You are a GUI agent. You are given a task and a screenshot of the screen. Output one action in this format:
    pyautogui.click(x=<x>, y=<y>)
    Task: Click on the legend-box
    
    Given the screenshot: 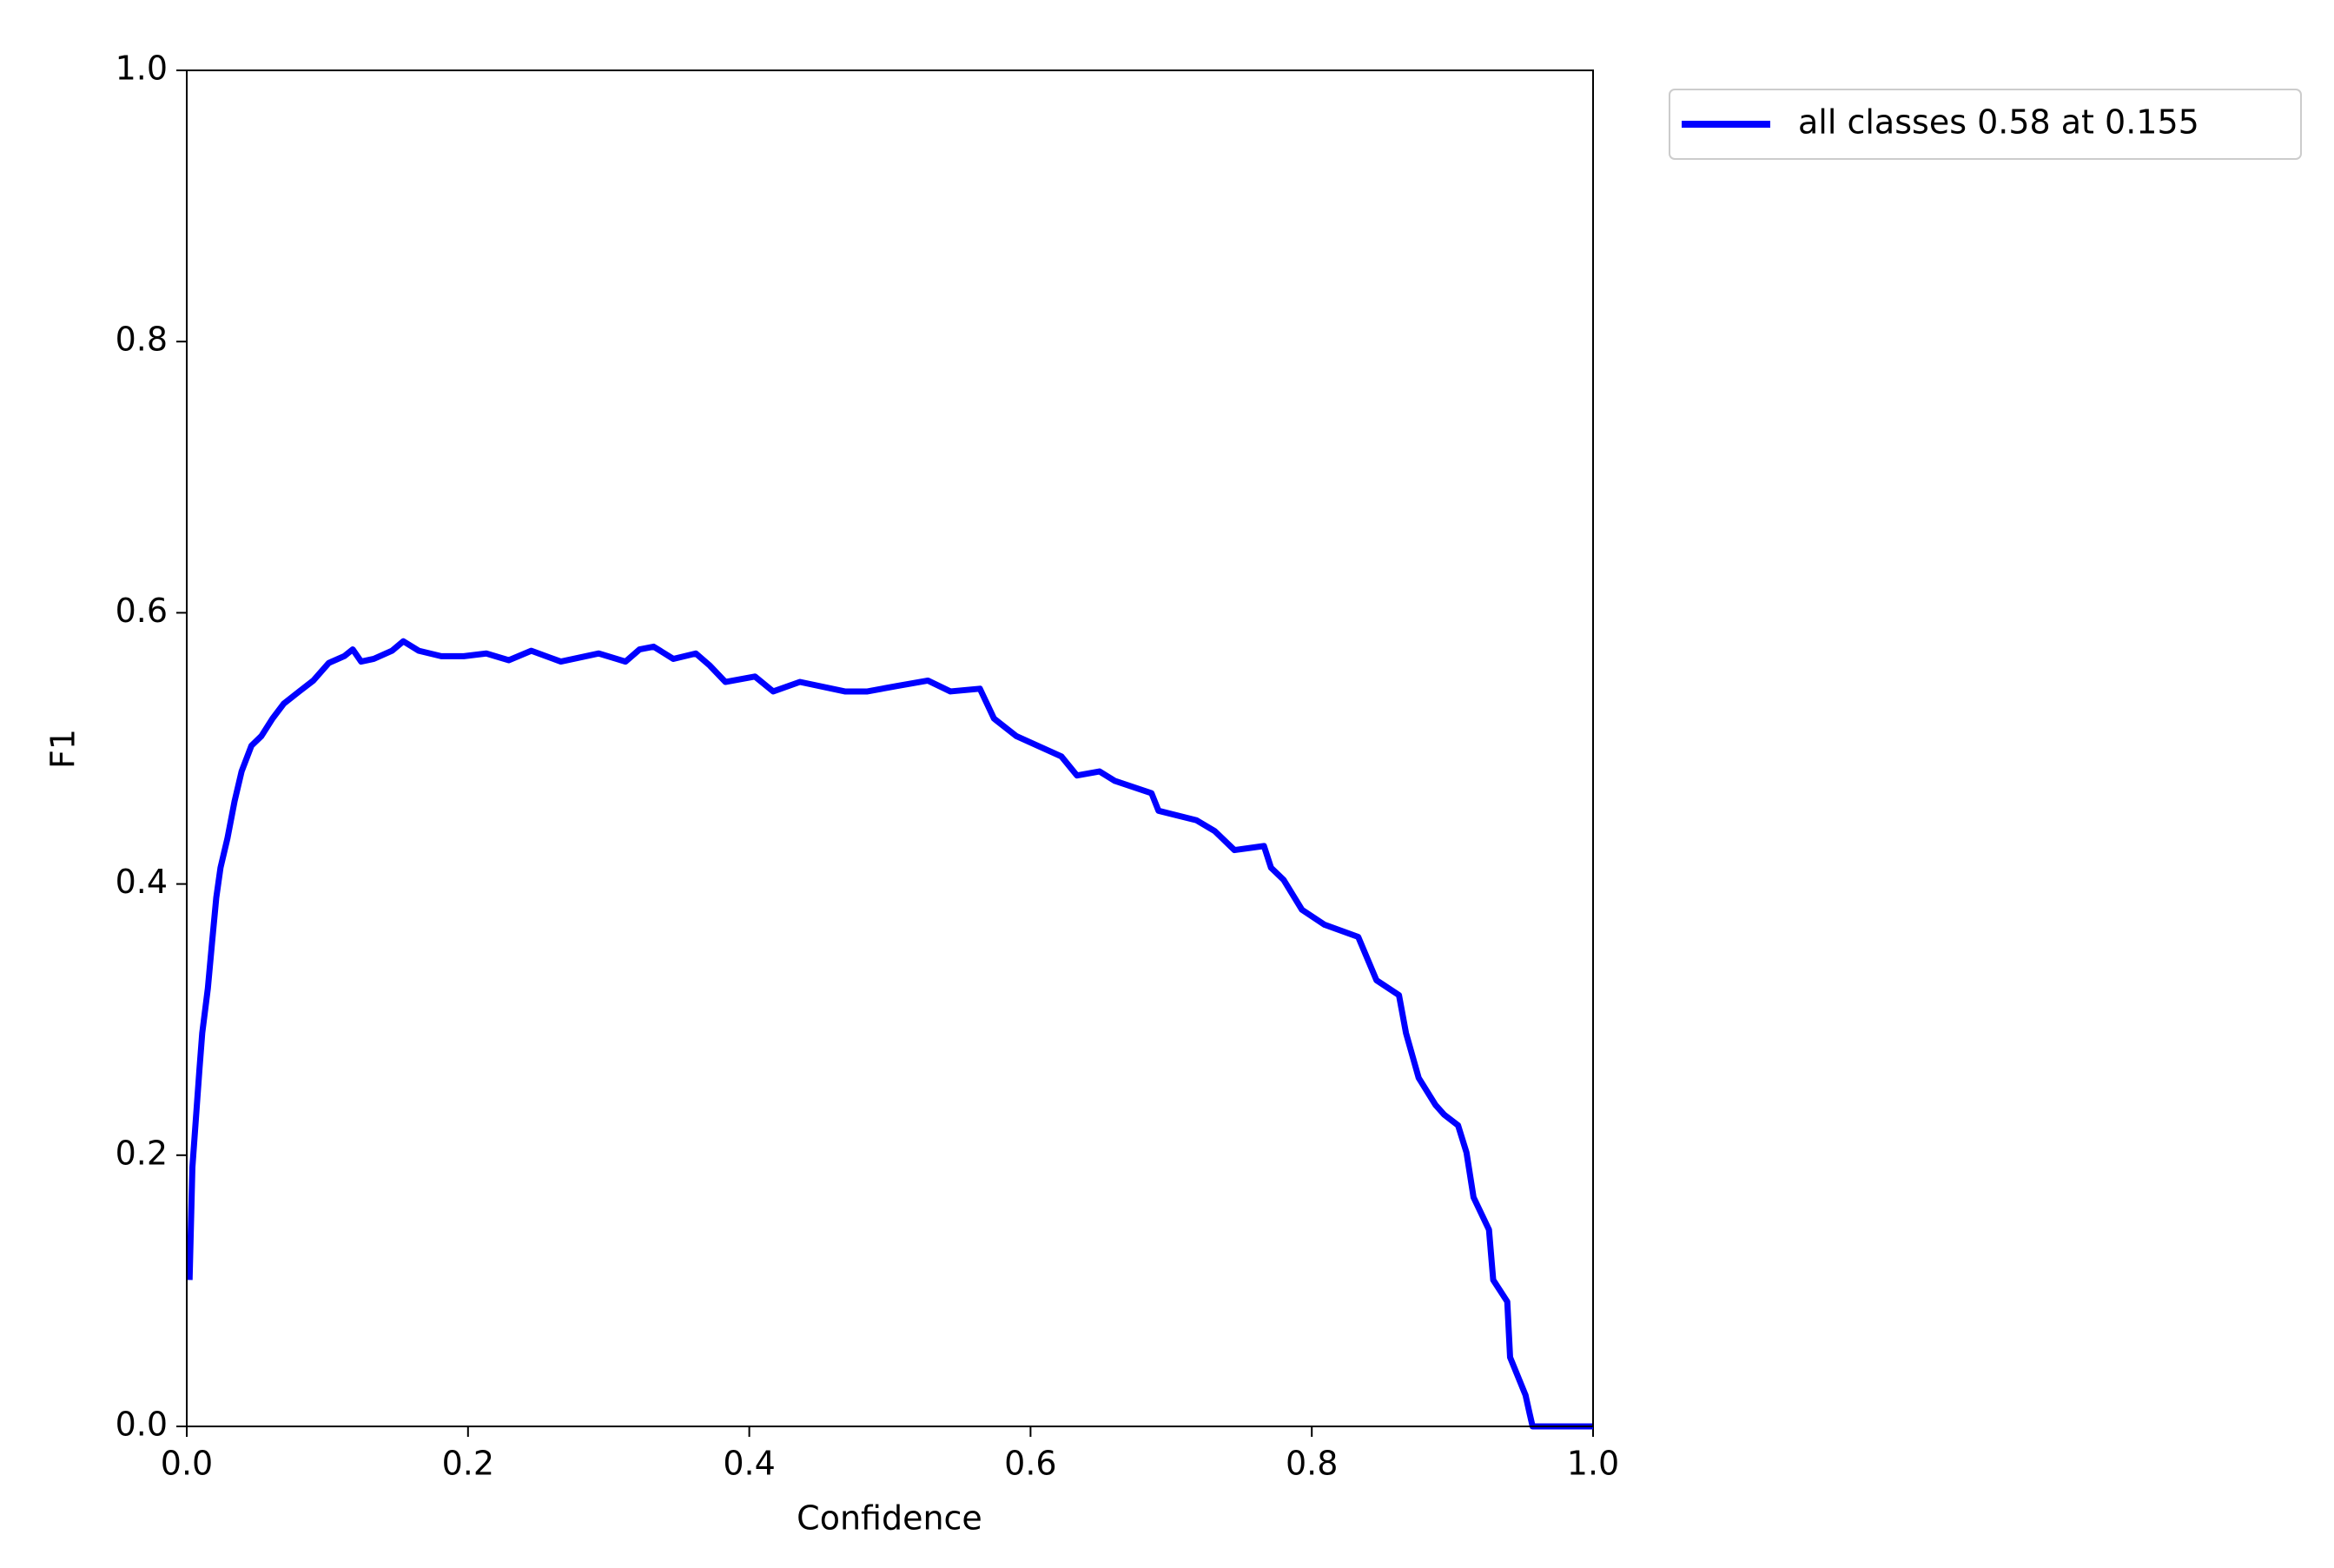 What is the action you would take?
    pyautogui.click(x=1985, y=124)
    